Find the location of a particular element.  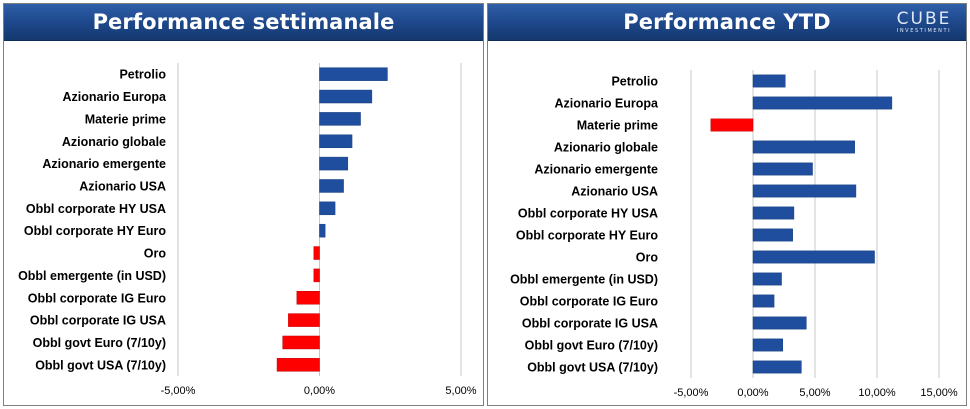

ytd-category-label-2: Materie prime is located at coordinates (617, 126).